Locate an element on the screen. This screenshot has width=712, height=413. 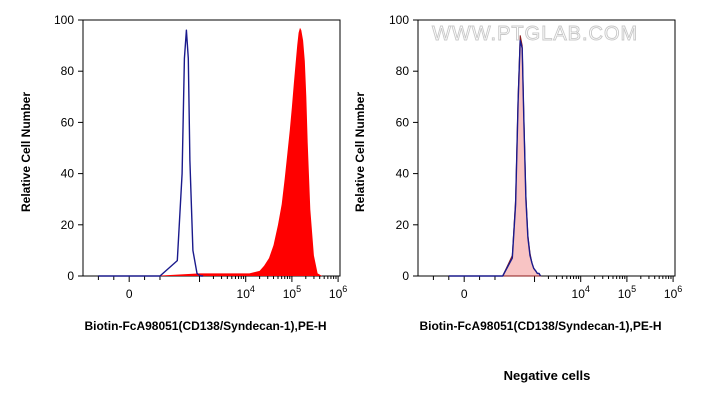
positive-sample-histogram is located at coordinates (237, 152).